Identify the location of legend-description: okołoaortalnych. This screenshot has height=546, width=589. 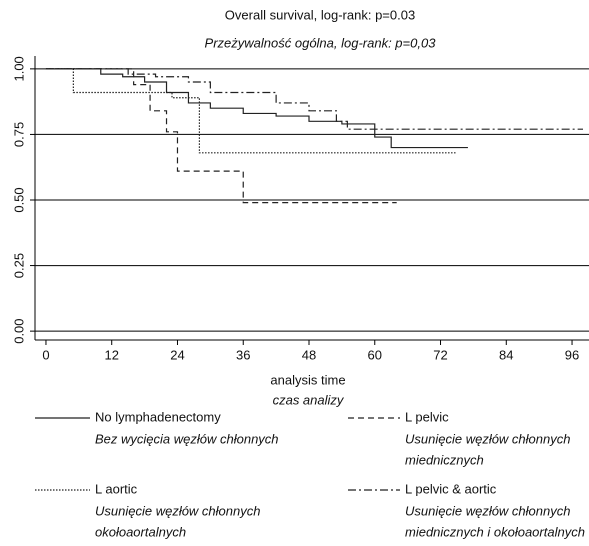
(140, 531).